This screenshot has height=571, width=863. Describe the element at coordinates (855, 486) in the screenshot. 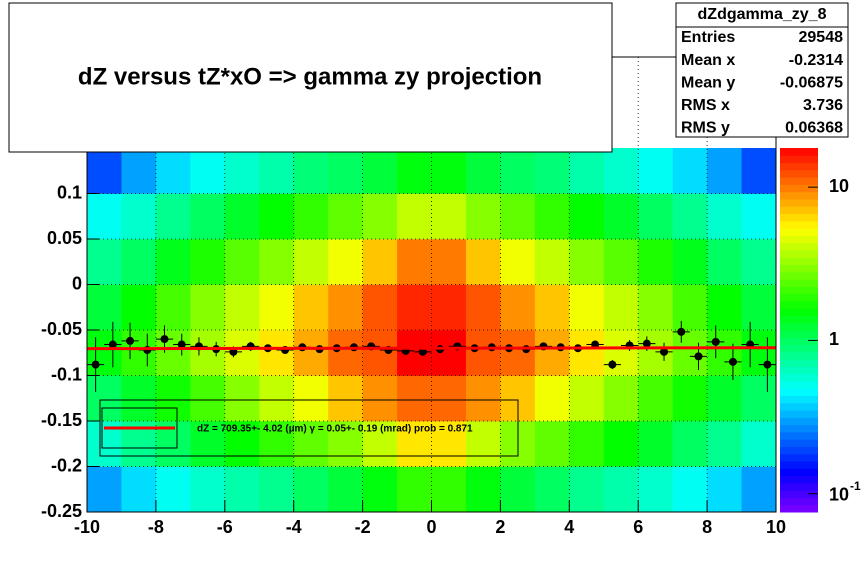

I see `z-tick-exponent: -1` at that location.